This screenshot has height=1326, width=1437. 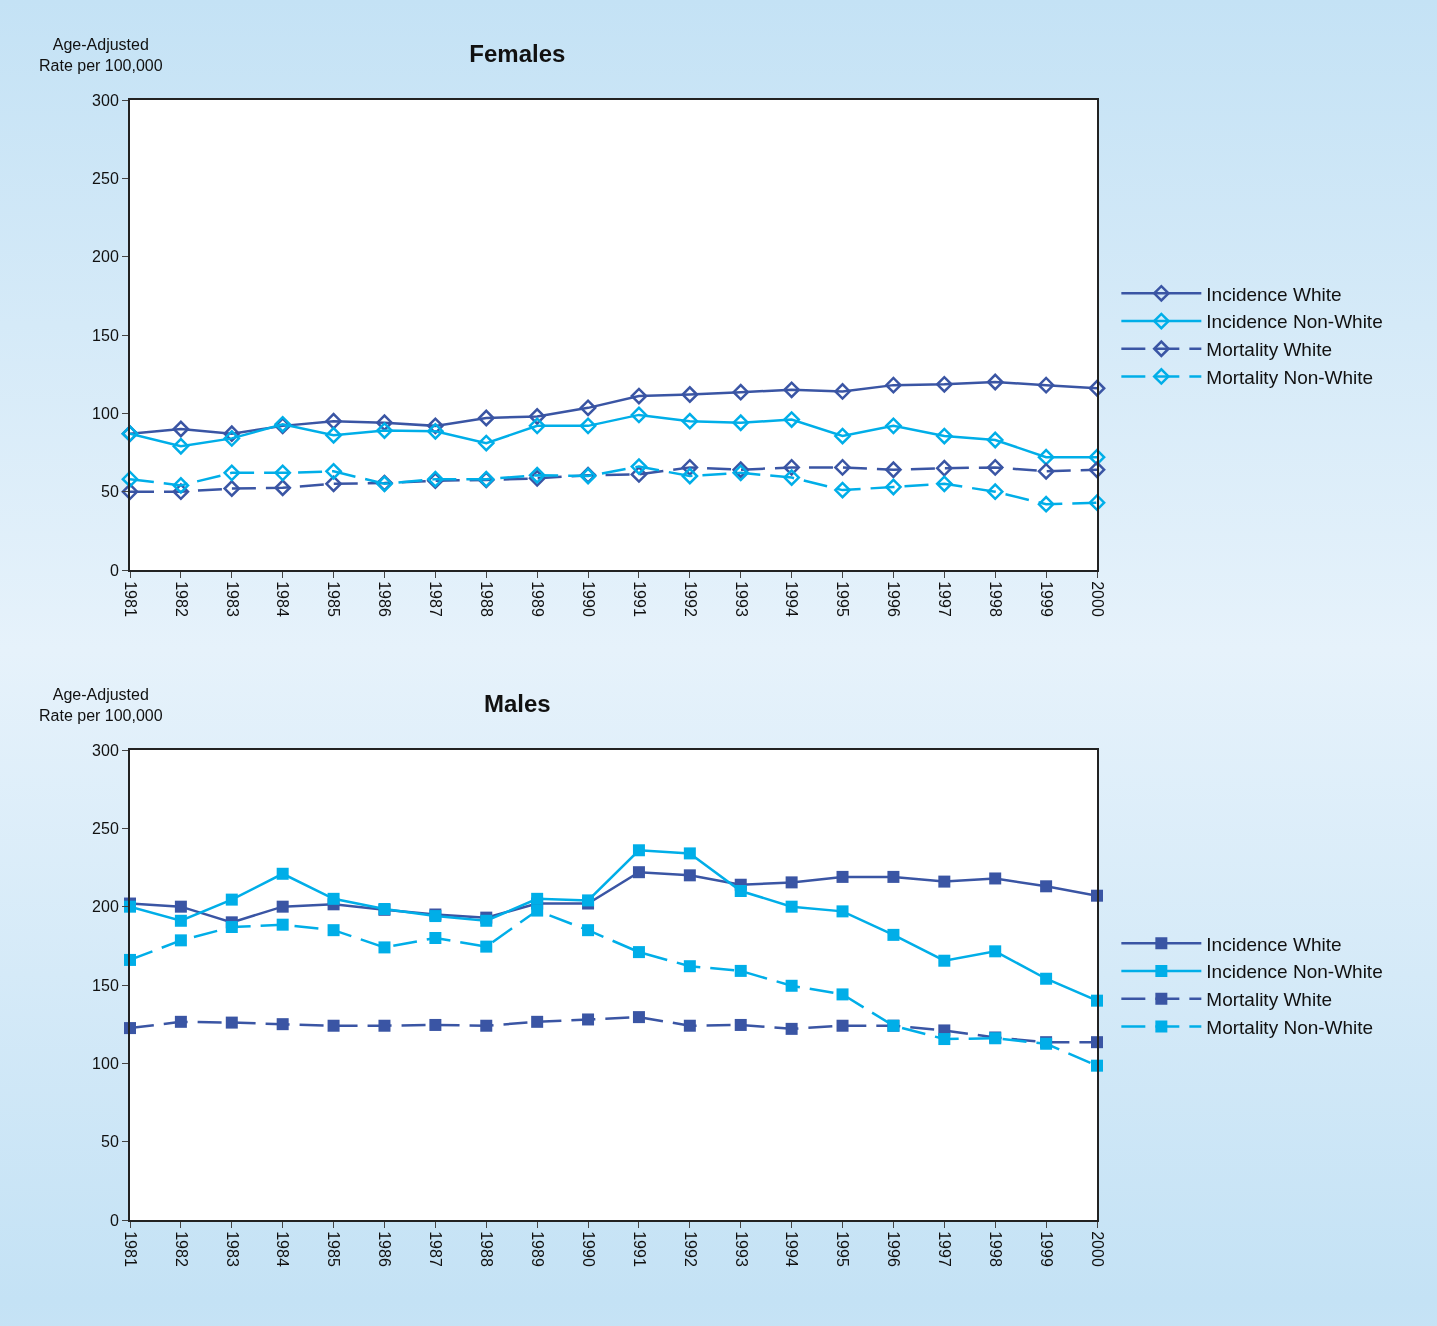 What do you see at coordinates (517, 704) in the screenshot?
I see `chart-title: Males` at bounding box center [517, 704].